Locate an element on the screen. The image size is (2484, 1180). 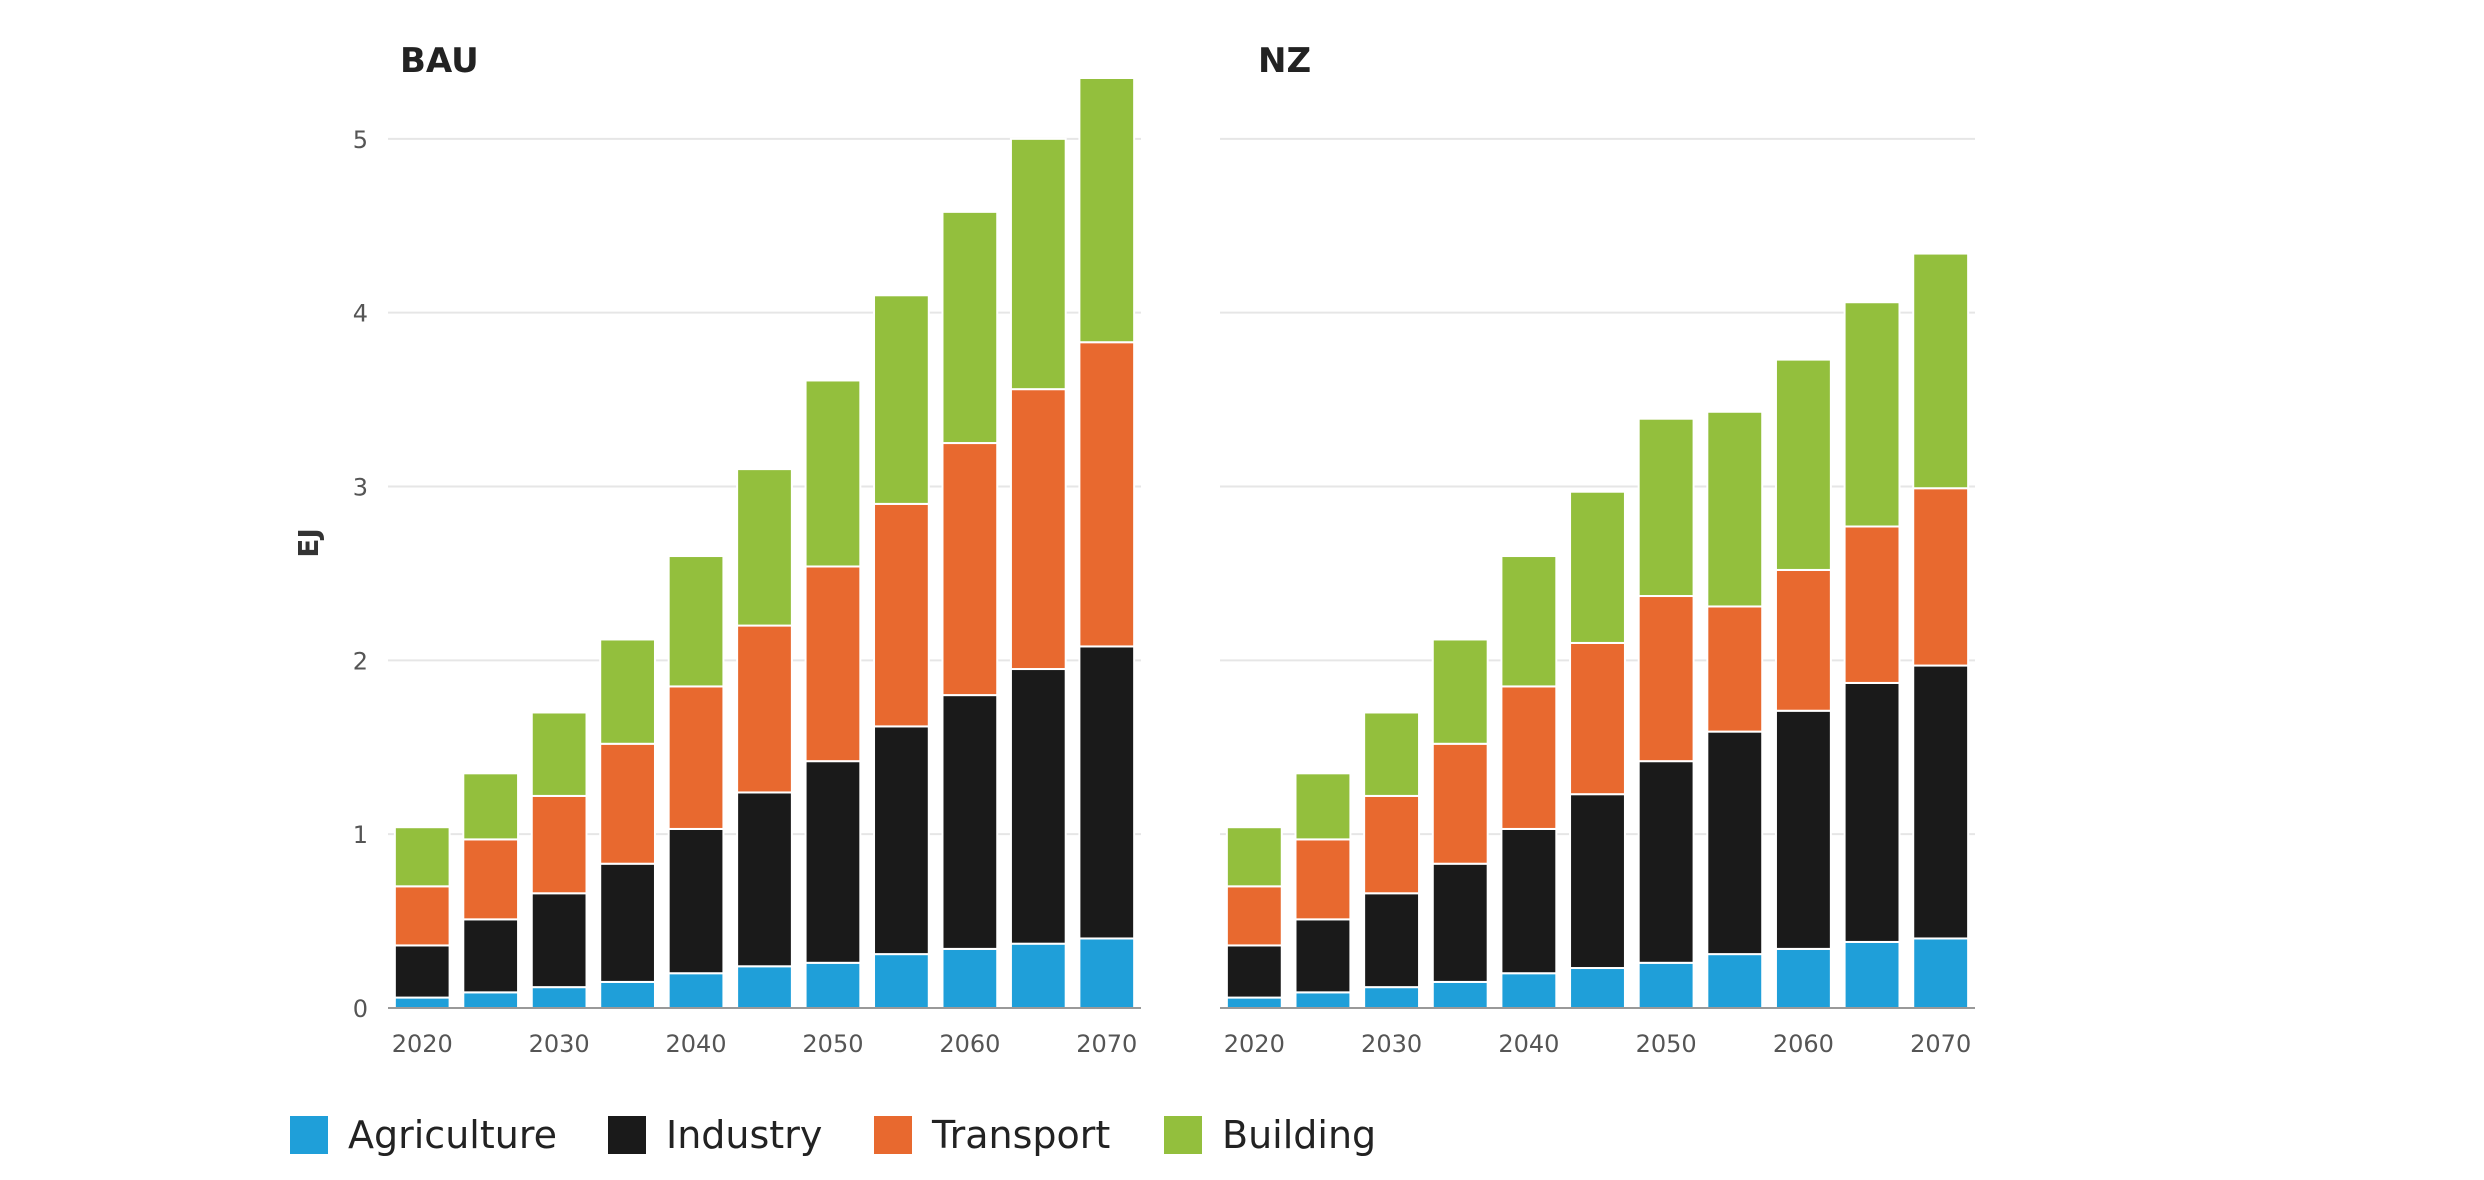
y-tick-label: 5 is located at coordinates (360, 140).